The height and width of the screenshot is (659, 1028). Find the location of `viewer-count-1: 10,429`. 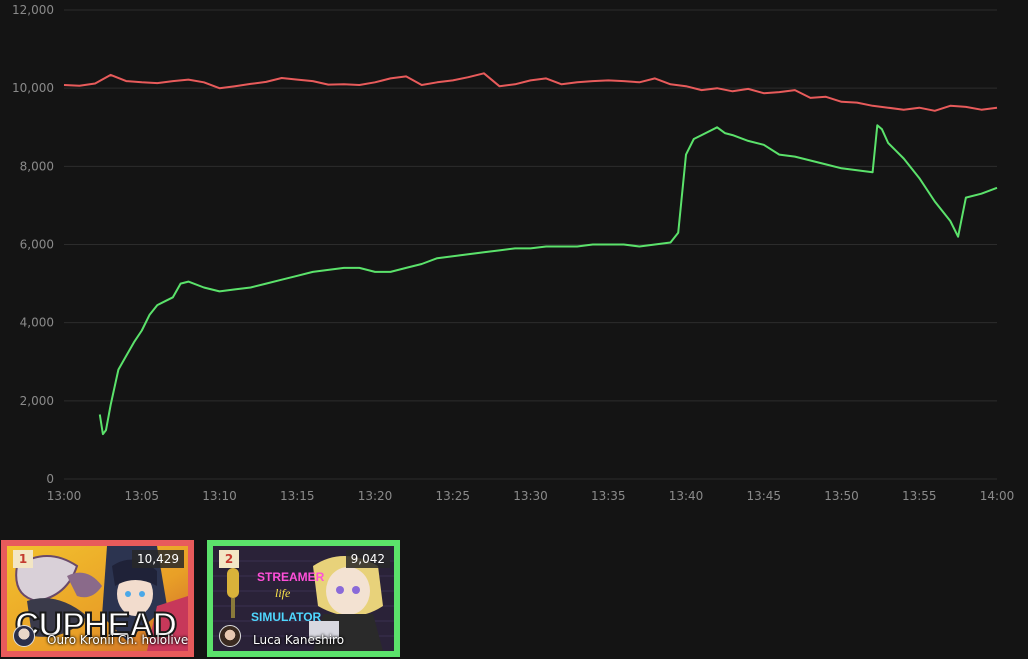

viewer-count-1: 10,429 is located at coordinates (158, 559).